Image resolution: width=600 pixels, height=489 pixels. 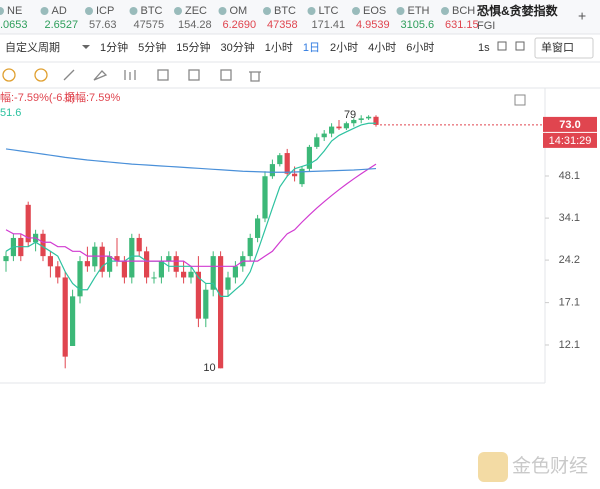 I want to click on y-tick-label: 24.2, so click(x=569, y=260).